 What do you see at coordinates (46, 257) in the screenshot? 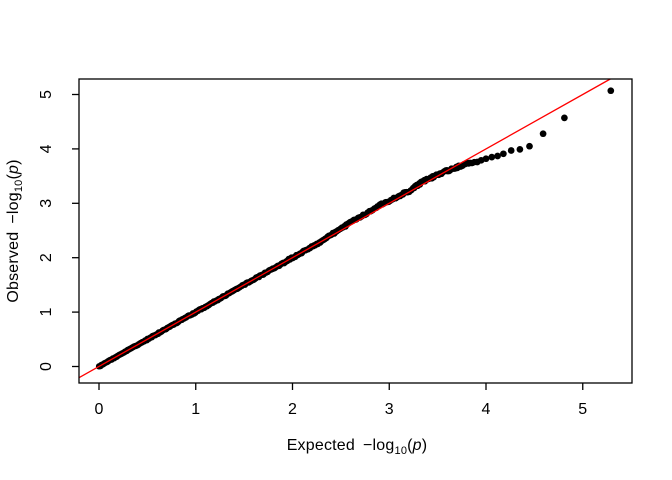
I see `y-axis-tick-label: 2` at bounding box center [46, 257].